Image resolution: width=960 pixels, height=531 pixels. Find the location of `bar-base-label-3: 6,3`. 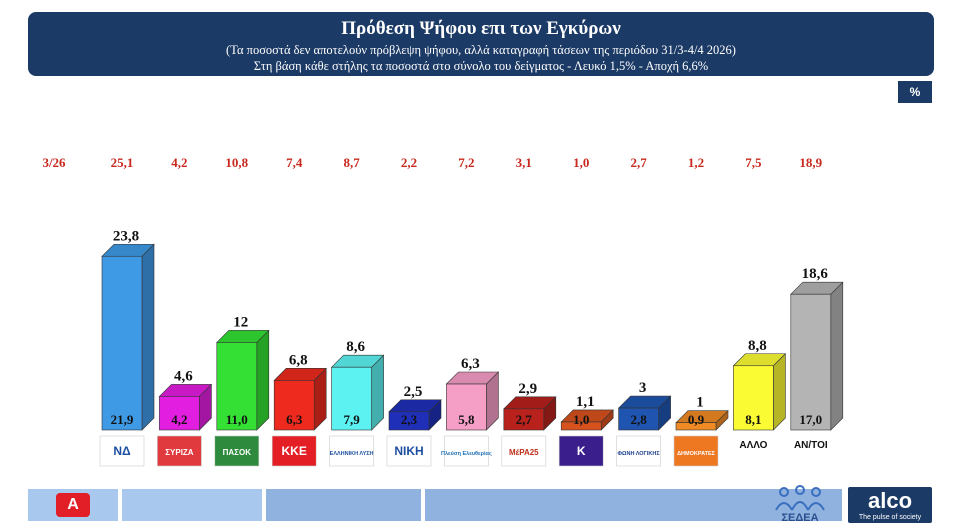

bar-base-label-3: 6,3 is located at coordinates (294, 419).